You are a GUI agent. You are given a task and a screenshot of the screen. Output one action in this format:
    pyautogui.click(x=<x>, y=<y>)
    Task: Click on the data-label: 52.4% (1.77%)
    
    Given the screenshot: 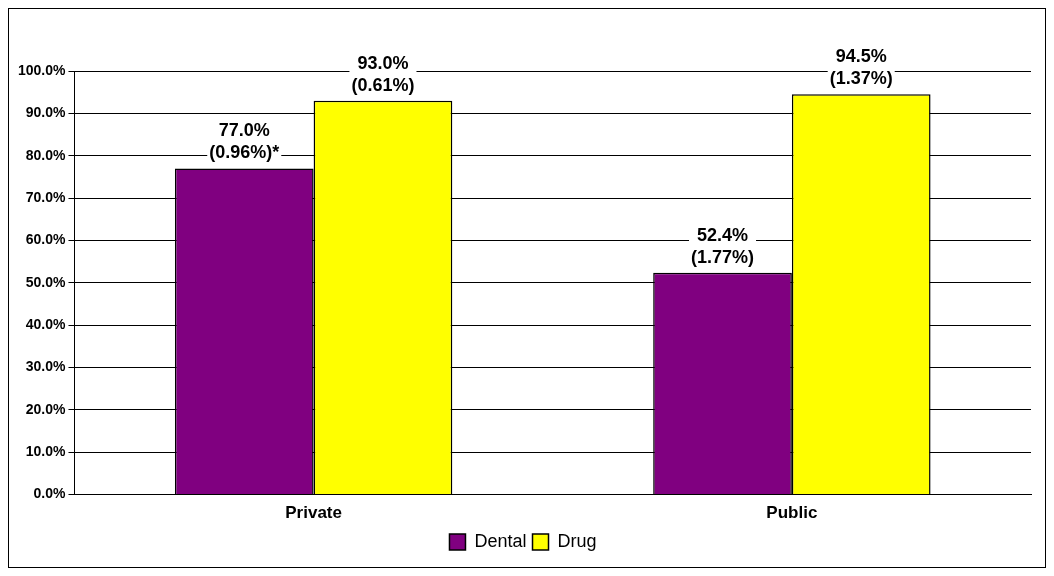 What is the action you would take?
    pyautogui.click(x=723, y=245)
    